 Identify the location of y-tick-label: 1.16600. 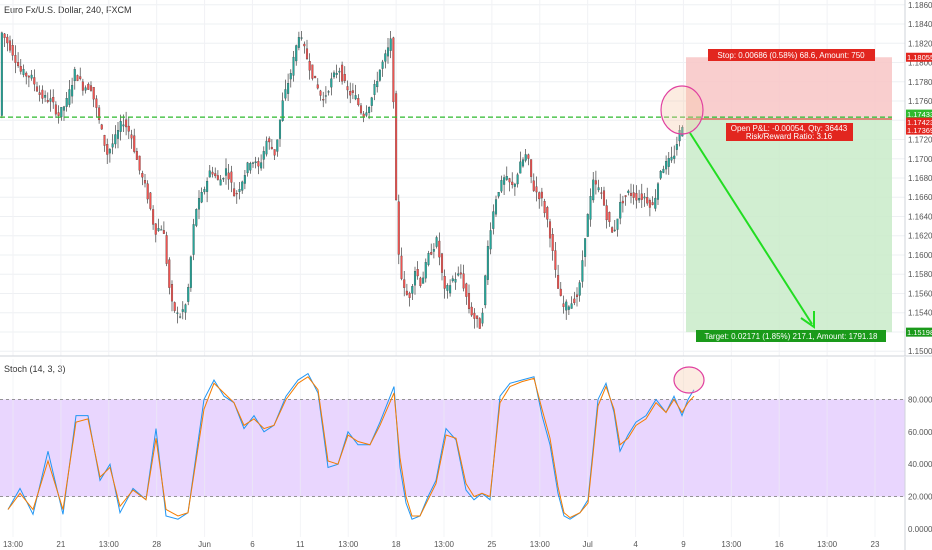
(920, 197).